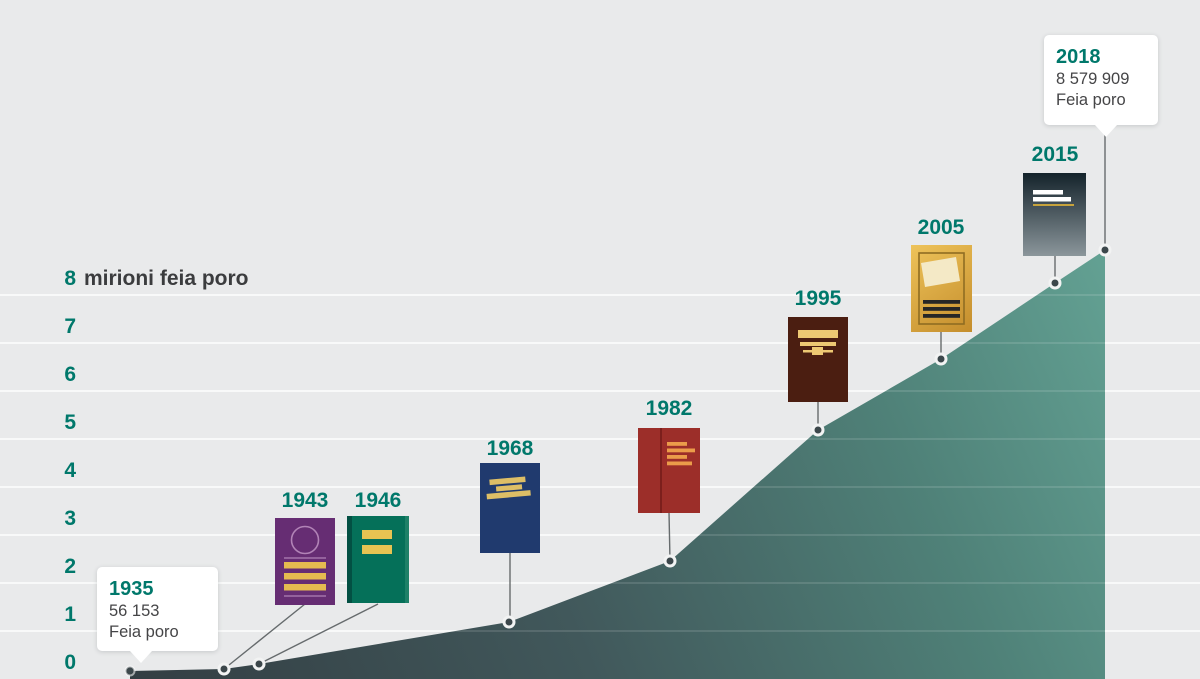 The image size is (1200, 679). I want to click on book-1982-icon, so click(669, 470).